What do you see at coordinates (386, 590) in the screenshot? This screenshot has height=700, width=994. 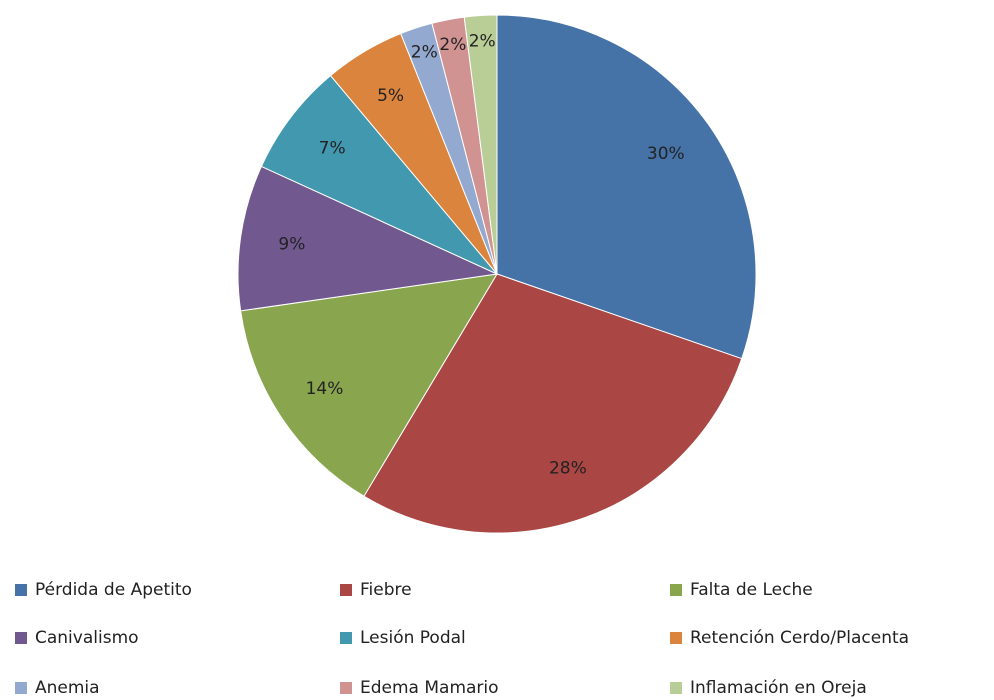 I see `legend-label: Fiebre` at bounding box center [386, 590].